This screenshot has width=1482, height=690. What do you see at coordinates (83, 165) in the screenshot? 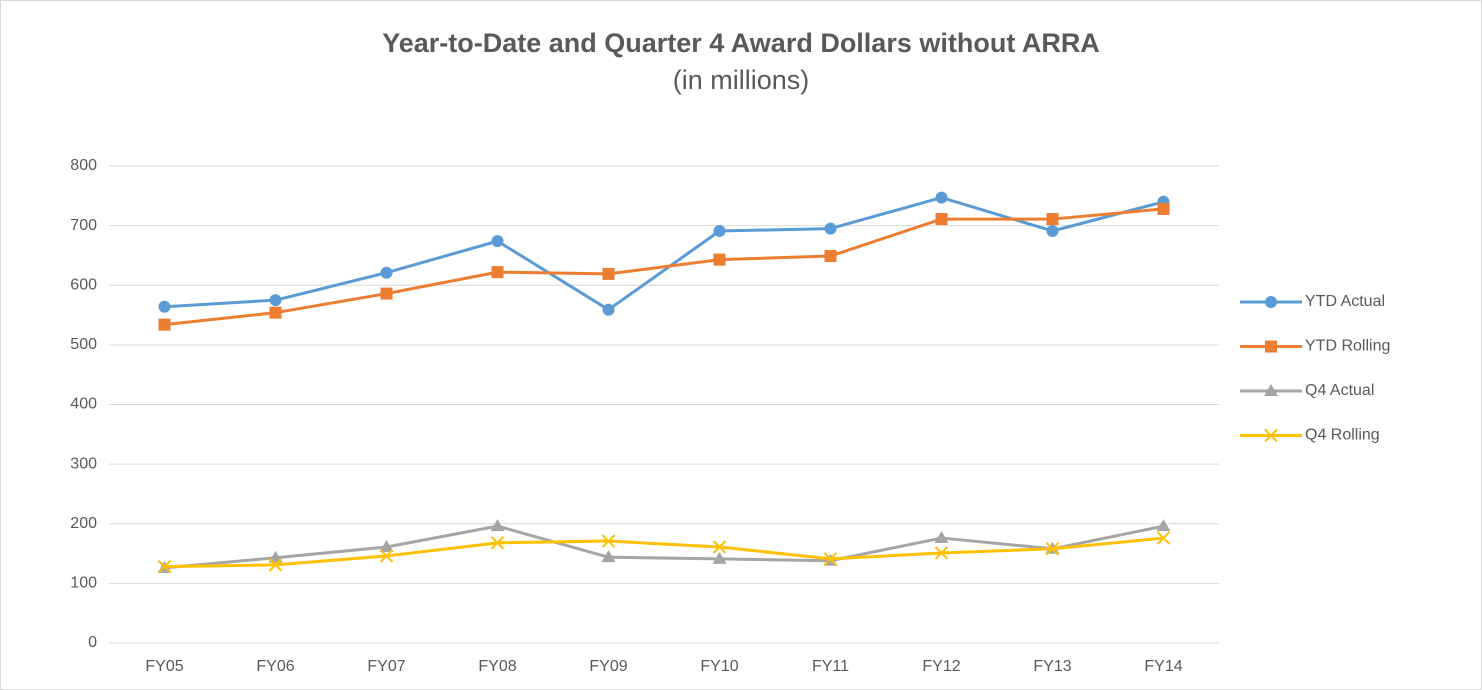
I see `y-tick-label: 800` at bounding box center [83, 165].